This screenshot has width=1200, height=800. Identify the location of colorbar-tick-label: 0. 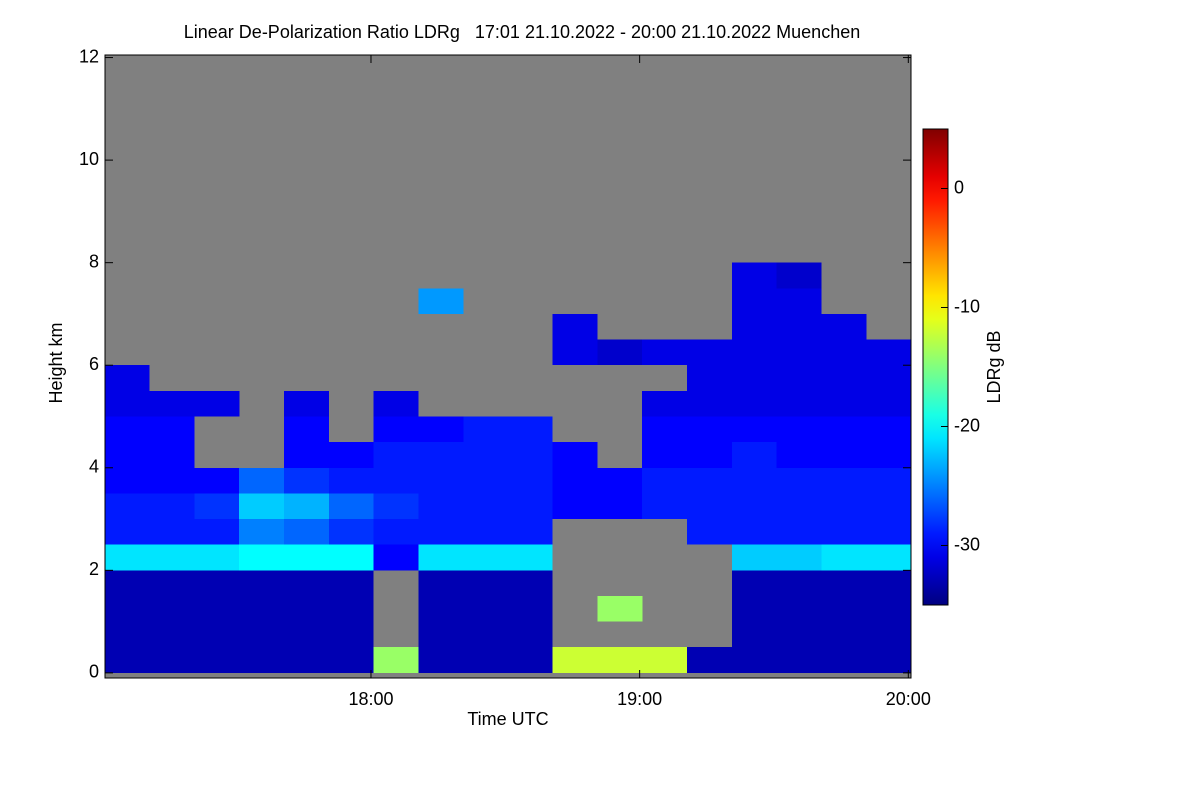
(959, 187).